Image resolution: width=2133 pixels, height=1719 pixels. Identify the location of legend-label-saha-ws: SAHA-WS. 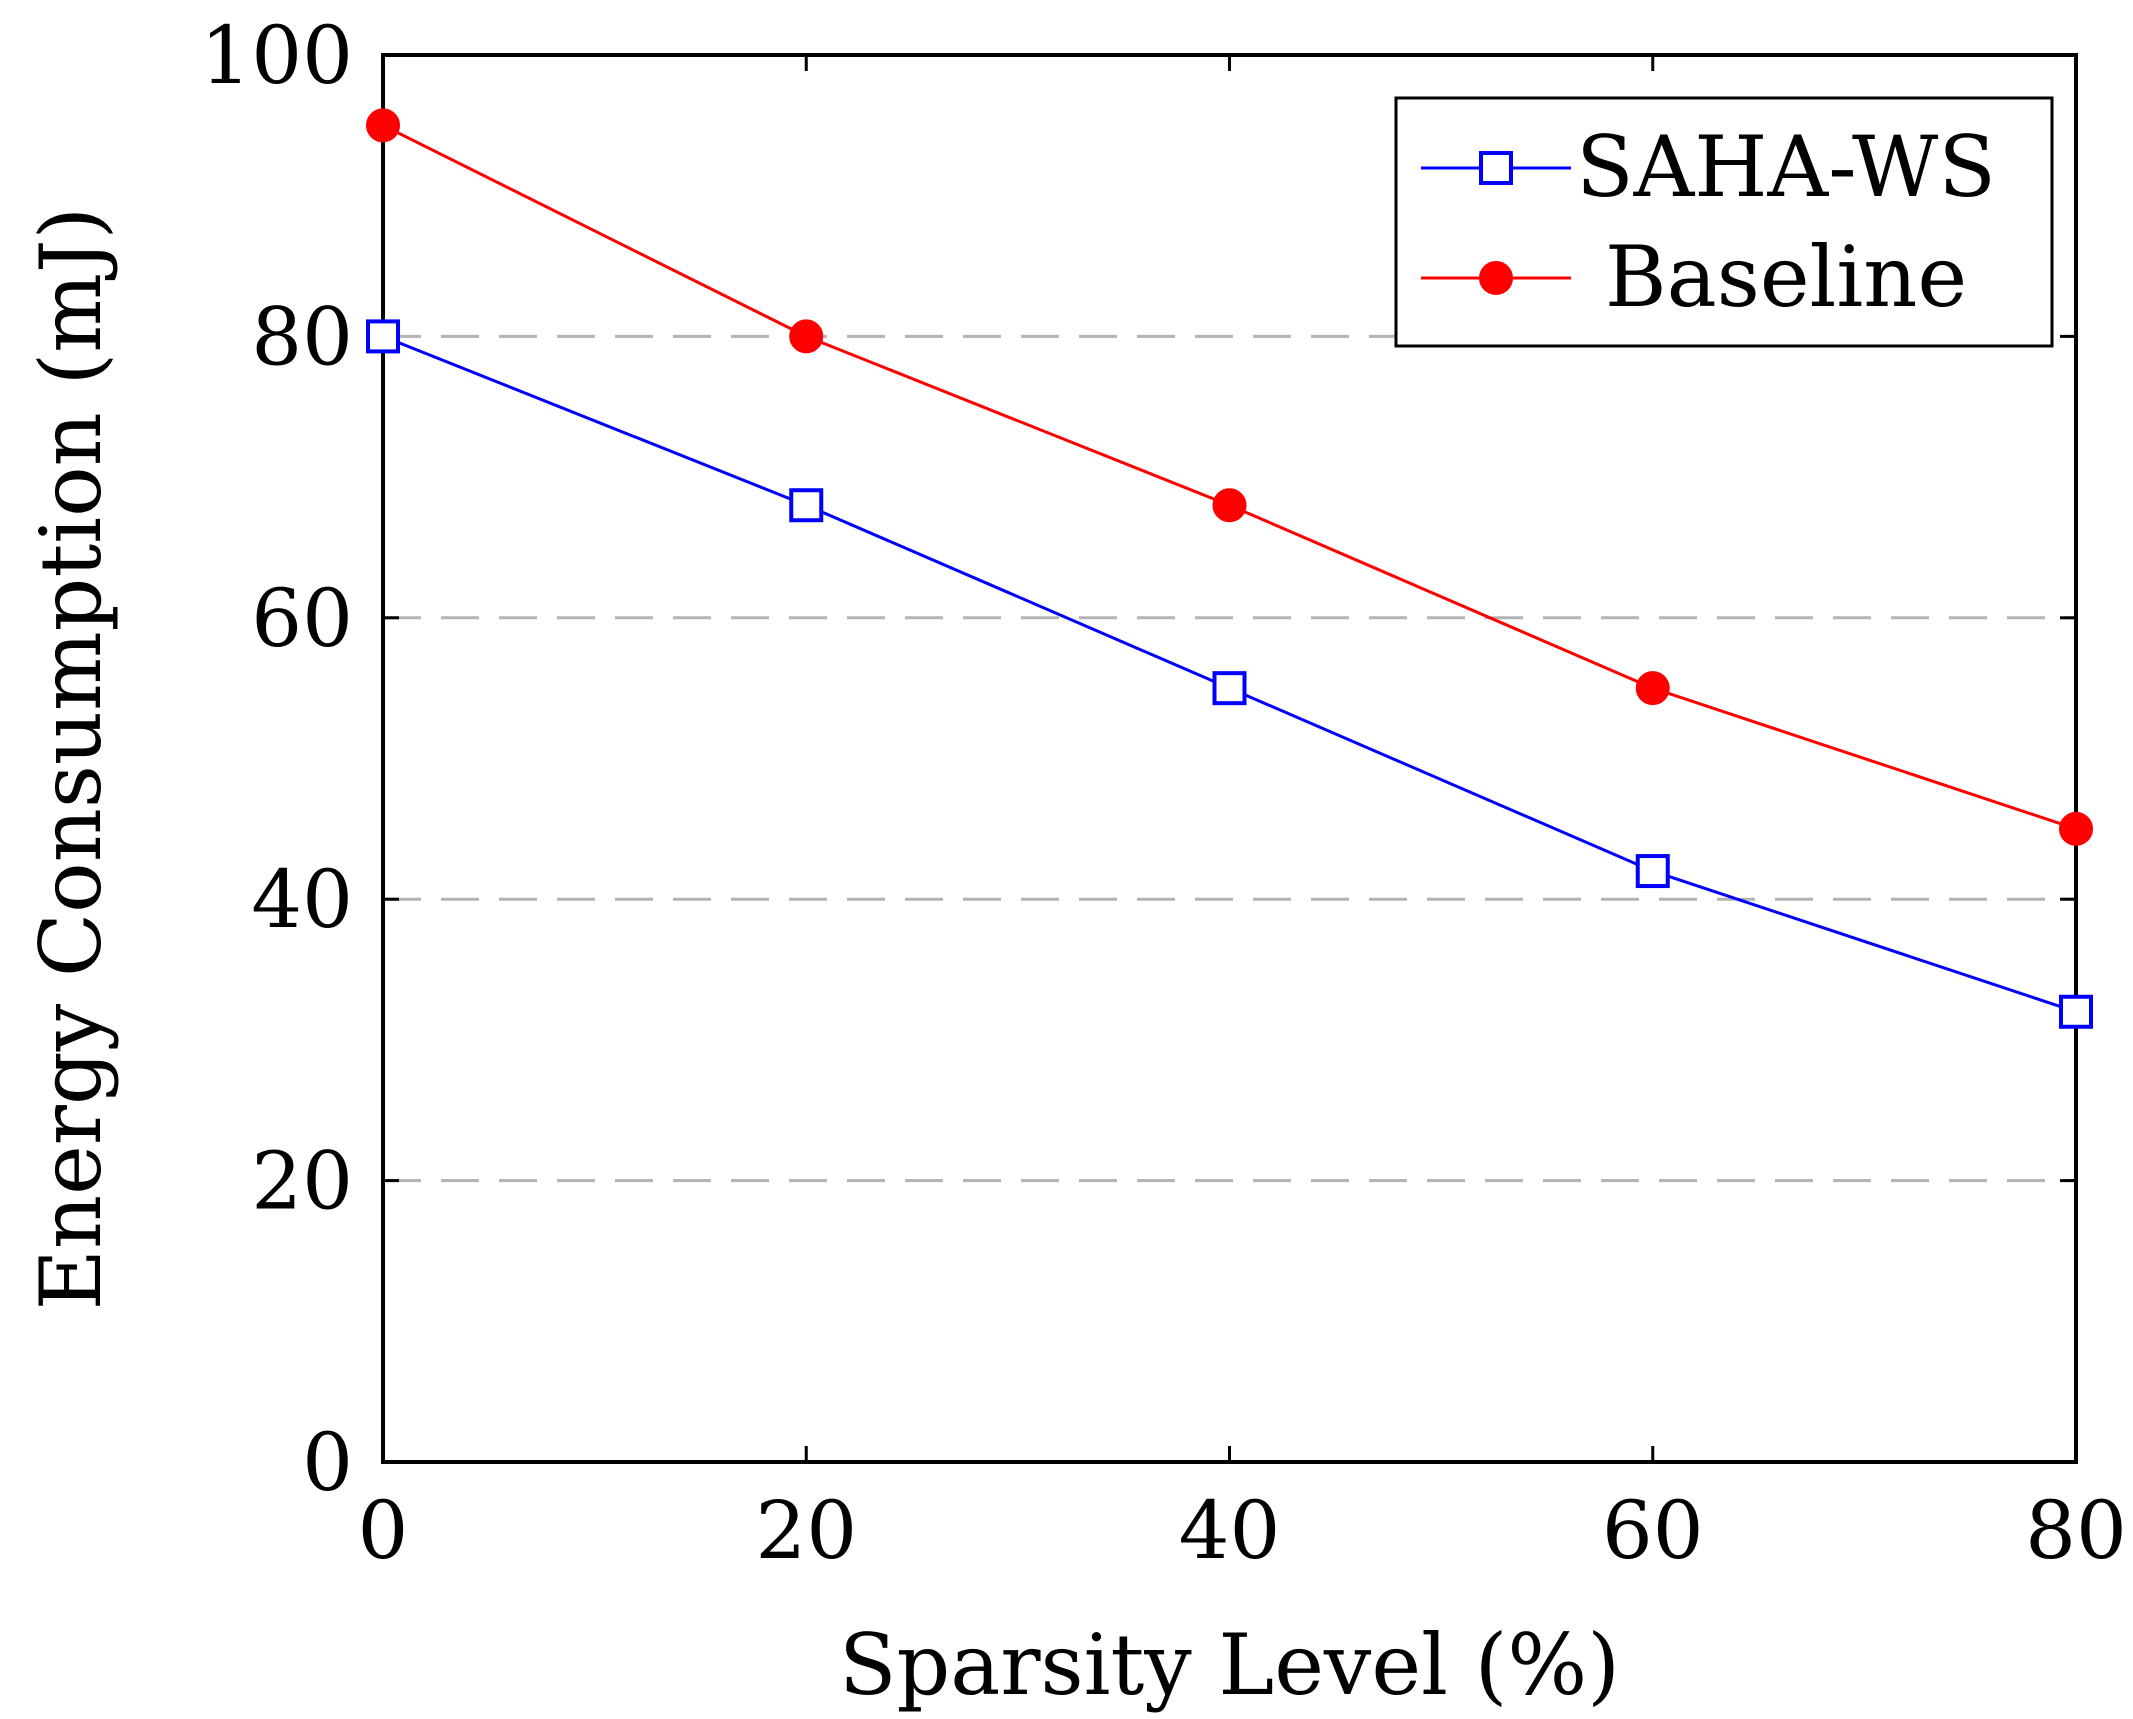
(1786, 167).